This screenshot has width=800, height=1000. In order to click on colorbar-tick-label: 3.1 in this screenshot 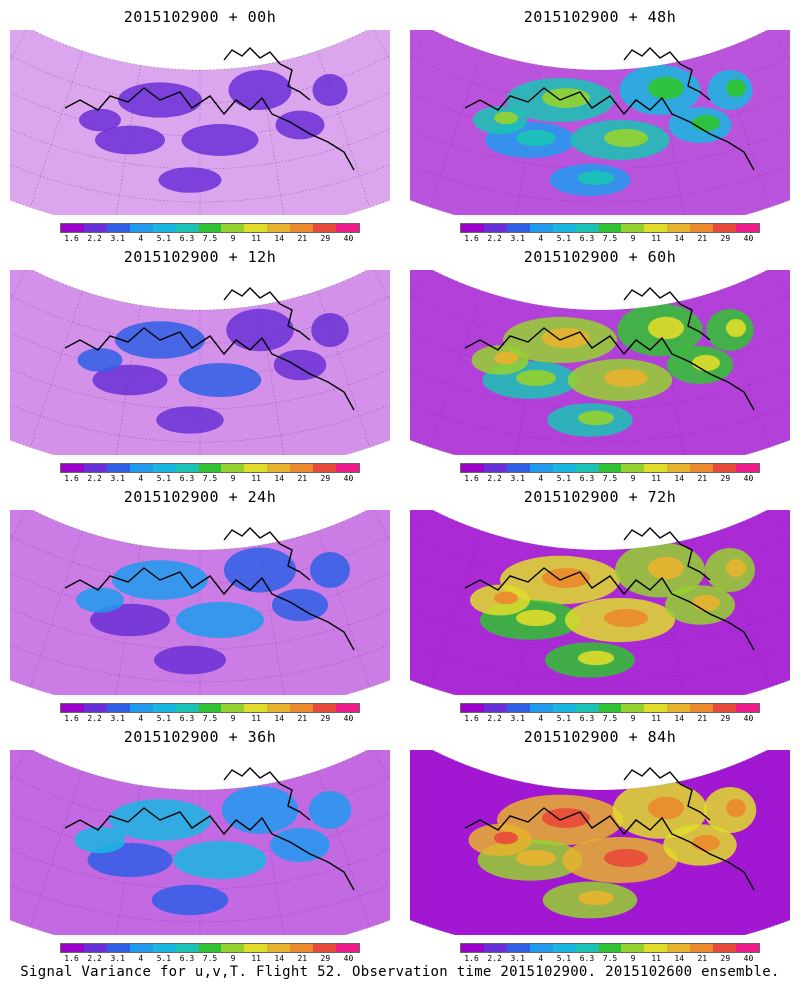, I will do `click(117, 958)`.